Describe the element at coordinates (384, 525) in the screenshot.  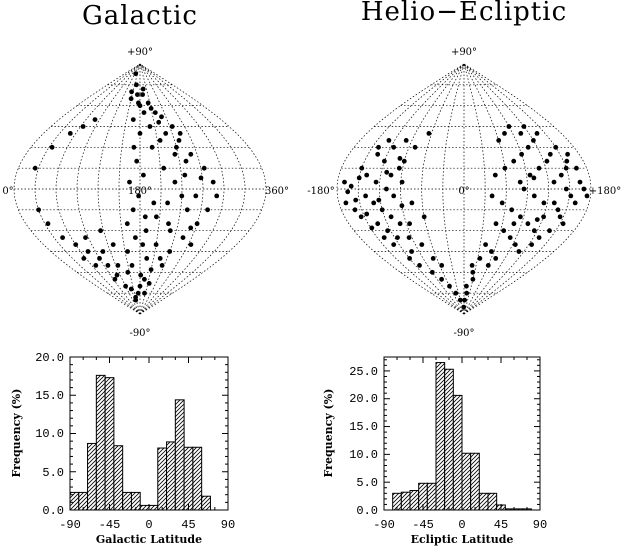
I see `x-tick-label: -90` at that location.